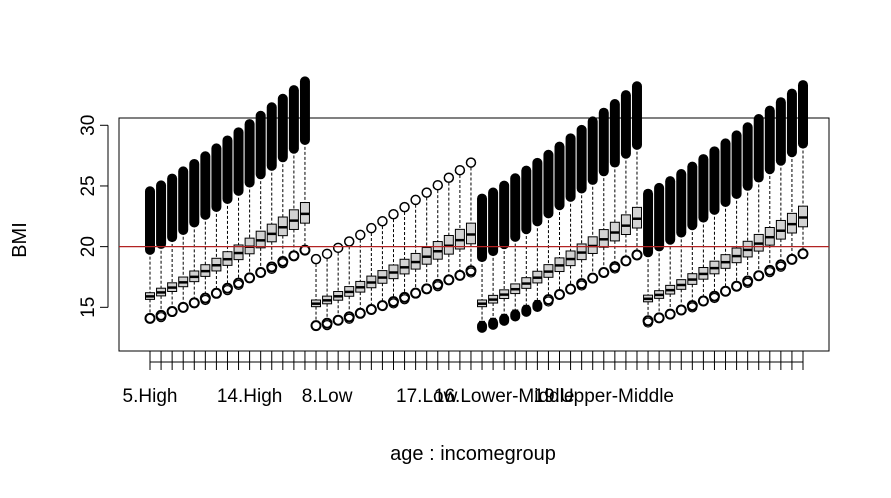 The height and width of the screenshot is (498, 891). Describe the element at coordinates (20, 240) in the screenshot. I see `y-axis-title: BMI` at that location.